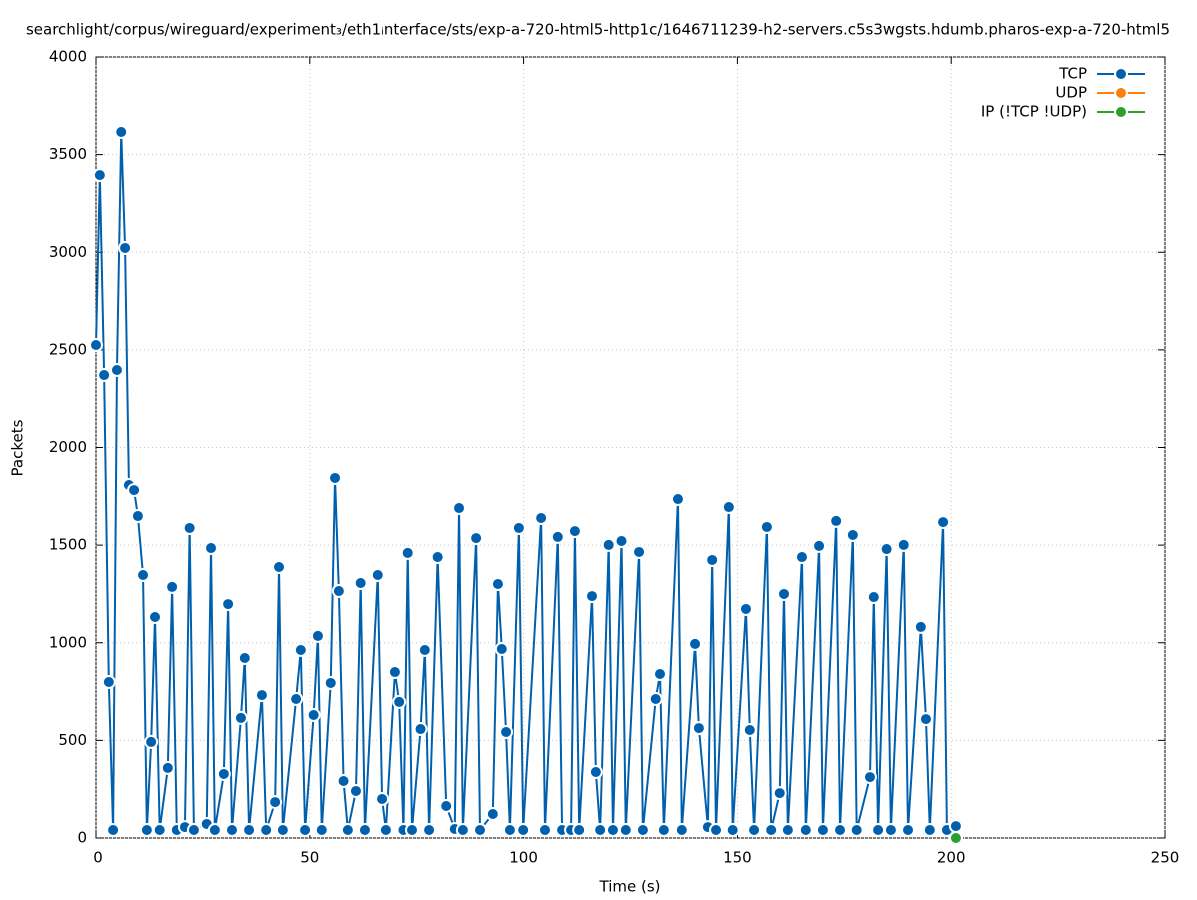 The image size is (1197, 900). I want to click on x-tick-label: 100, so click(523, 858).